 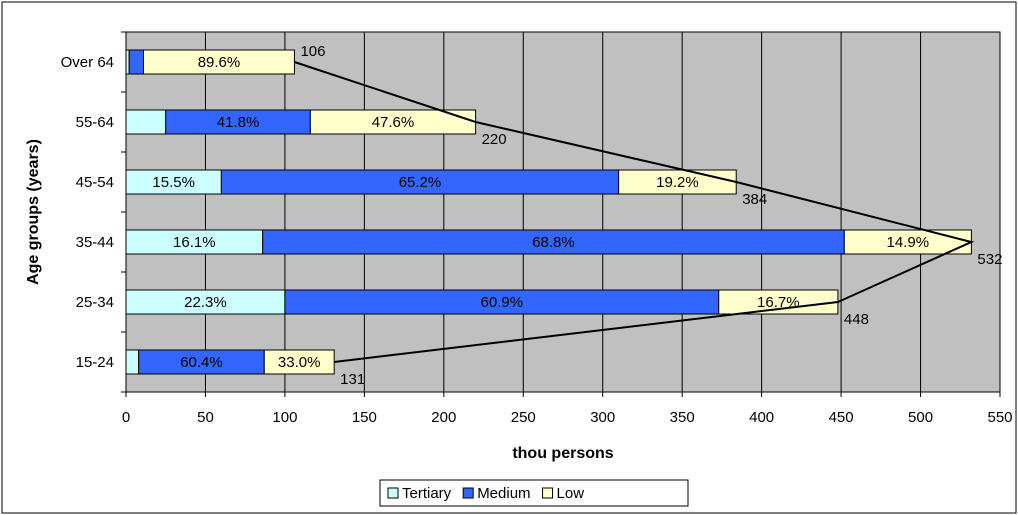 I want to click on data-label: 60.9%, so click(x=502, y=302).